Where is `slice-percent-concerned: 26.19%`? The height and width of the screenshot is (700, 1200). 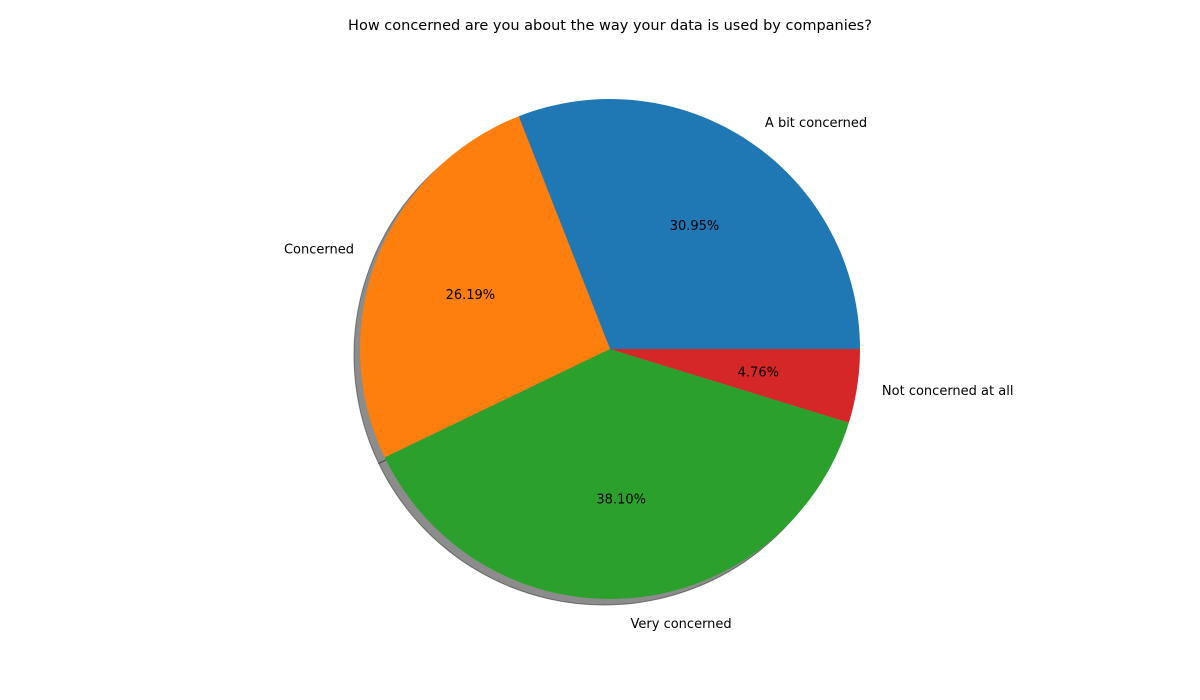
slice-percent-concerned: 26.19% is located at coordinates (471, 295).